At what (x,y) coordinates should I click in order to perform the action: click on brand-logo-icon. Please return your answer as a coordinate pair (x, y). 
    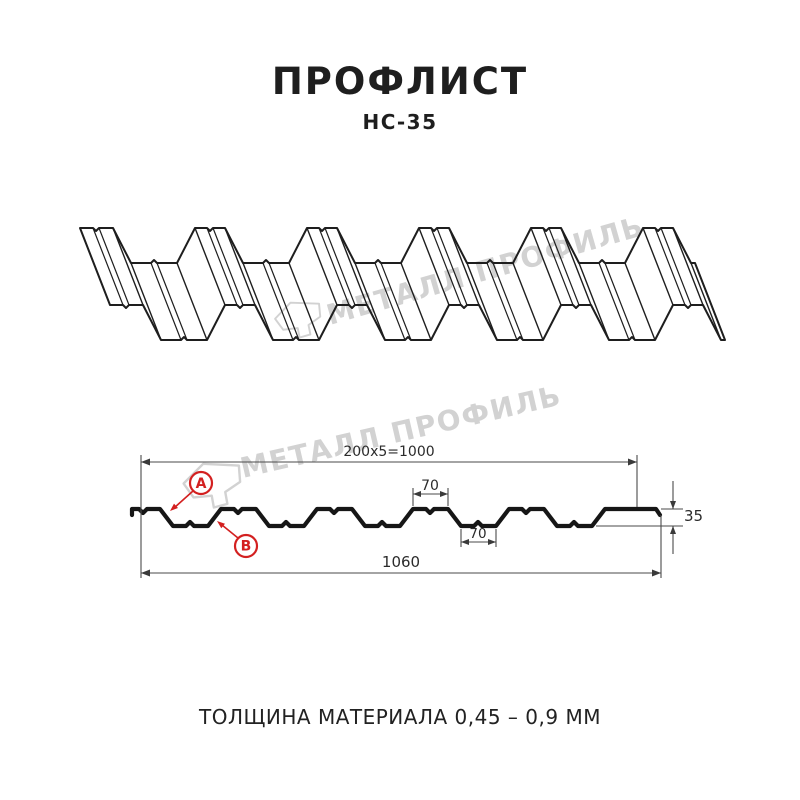
    Looking at the image, I should click on (212, 485).